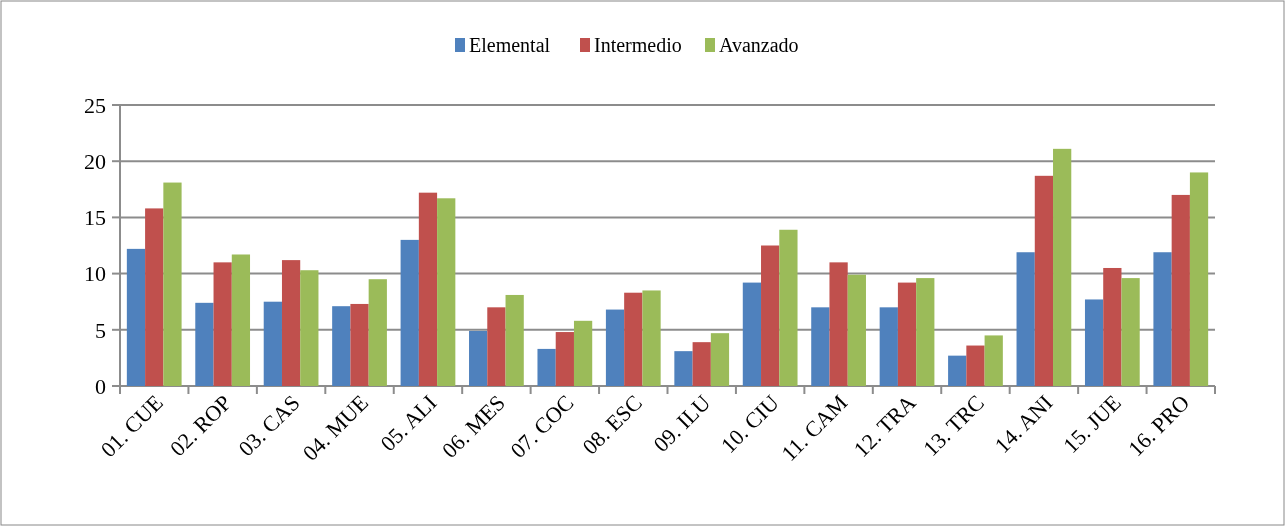  I want to click on legend-label: Intermedio, so click(638, 45).